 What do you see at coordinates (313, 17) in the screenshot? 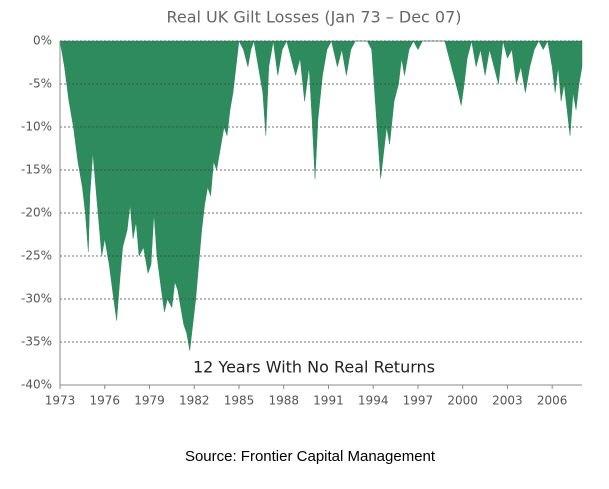
I see `chart-title: Real UK Gilt Losses (Jan 73 – Dec 07)` at bounding box center [313, 17].